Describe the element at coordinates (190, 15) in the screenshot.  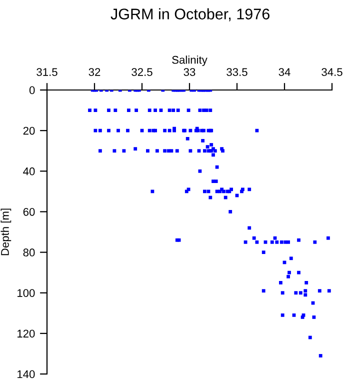
I see `chart-title: JGRM in October, 1976` at that location.